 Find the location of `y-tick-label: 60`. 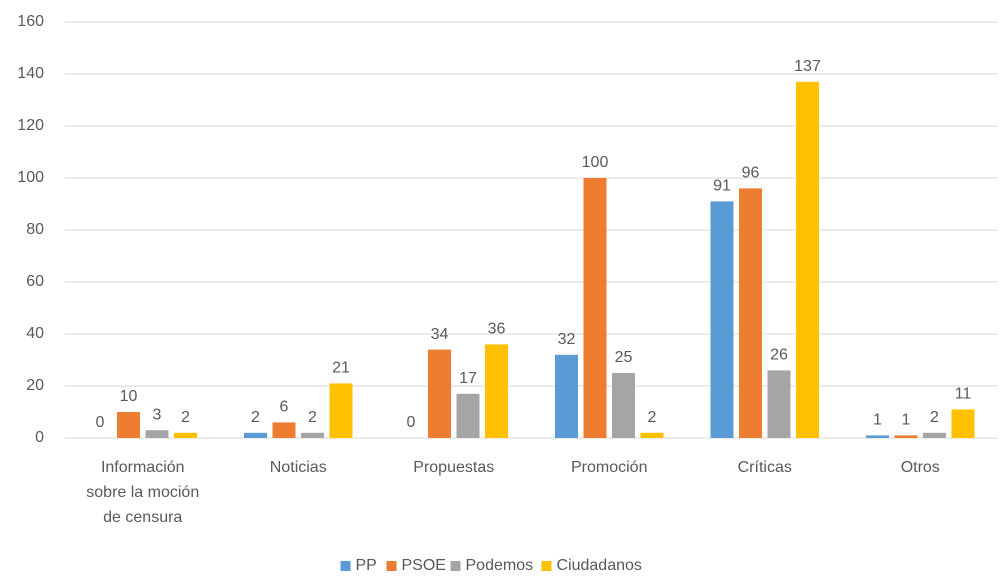

y-tick-label: 60 is located at coordinates (35, 281).